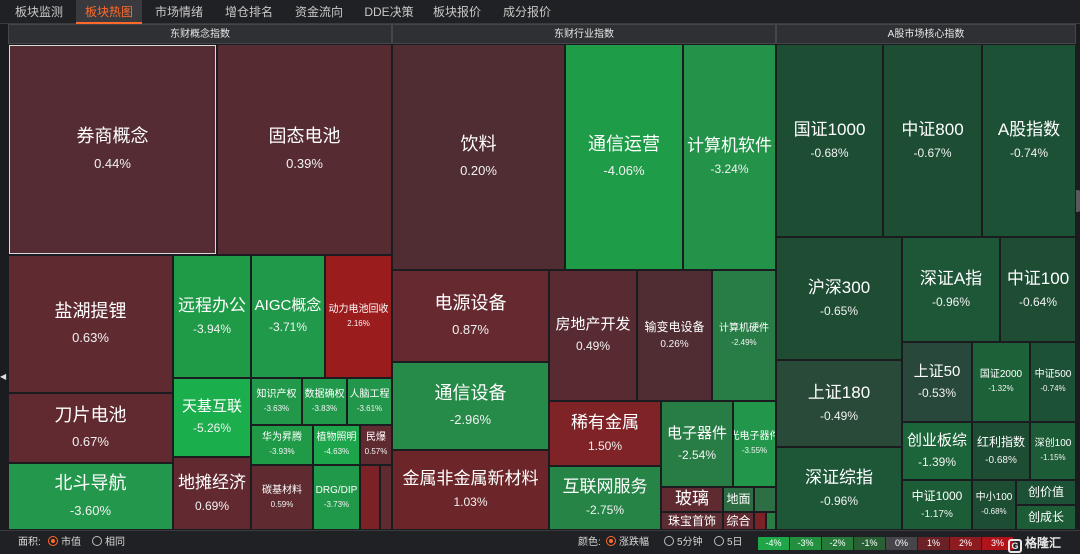 The image size is (1080, 554). Describe the element at coordinates (336, 438) in the screenshot. I see `tile-name: 植物照明` at that location.